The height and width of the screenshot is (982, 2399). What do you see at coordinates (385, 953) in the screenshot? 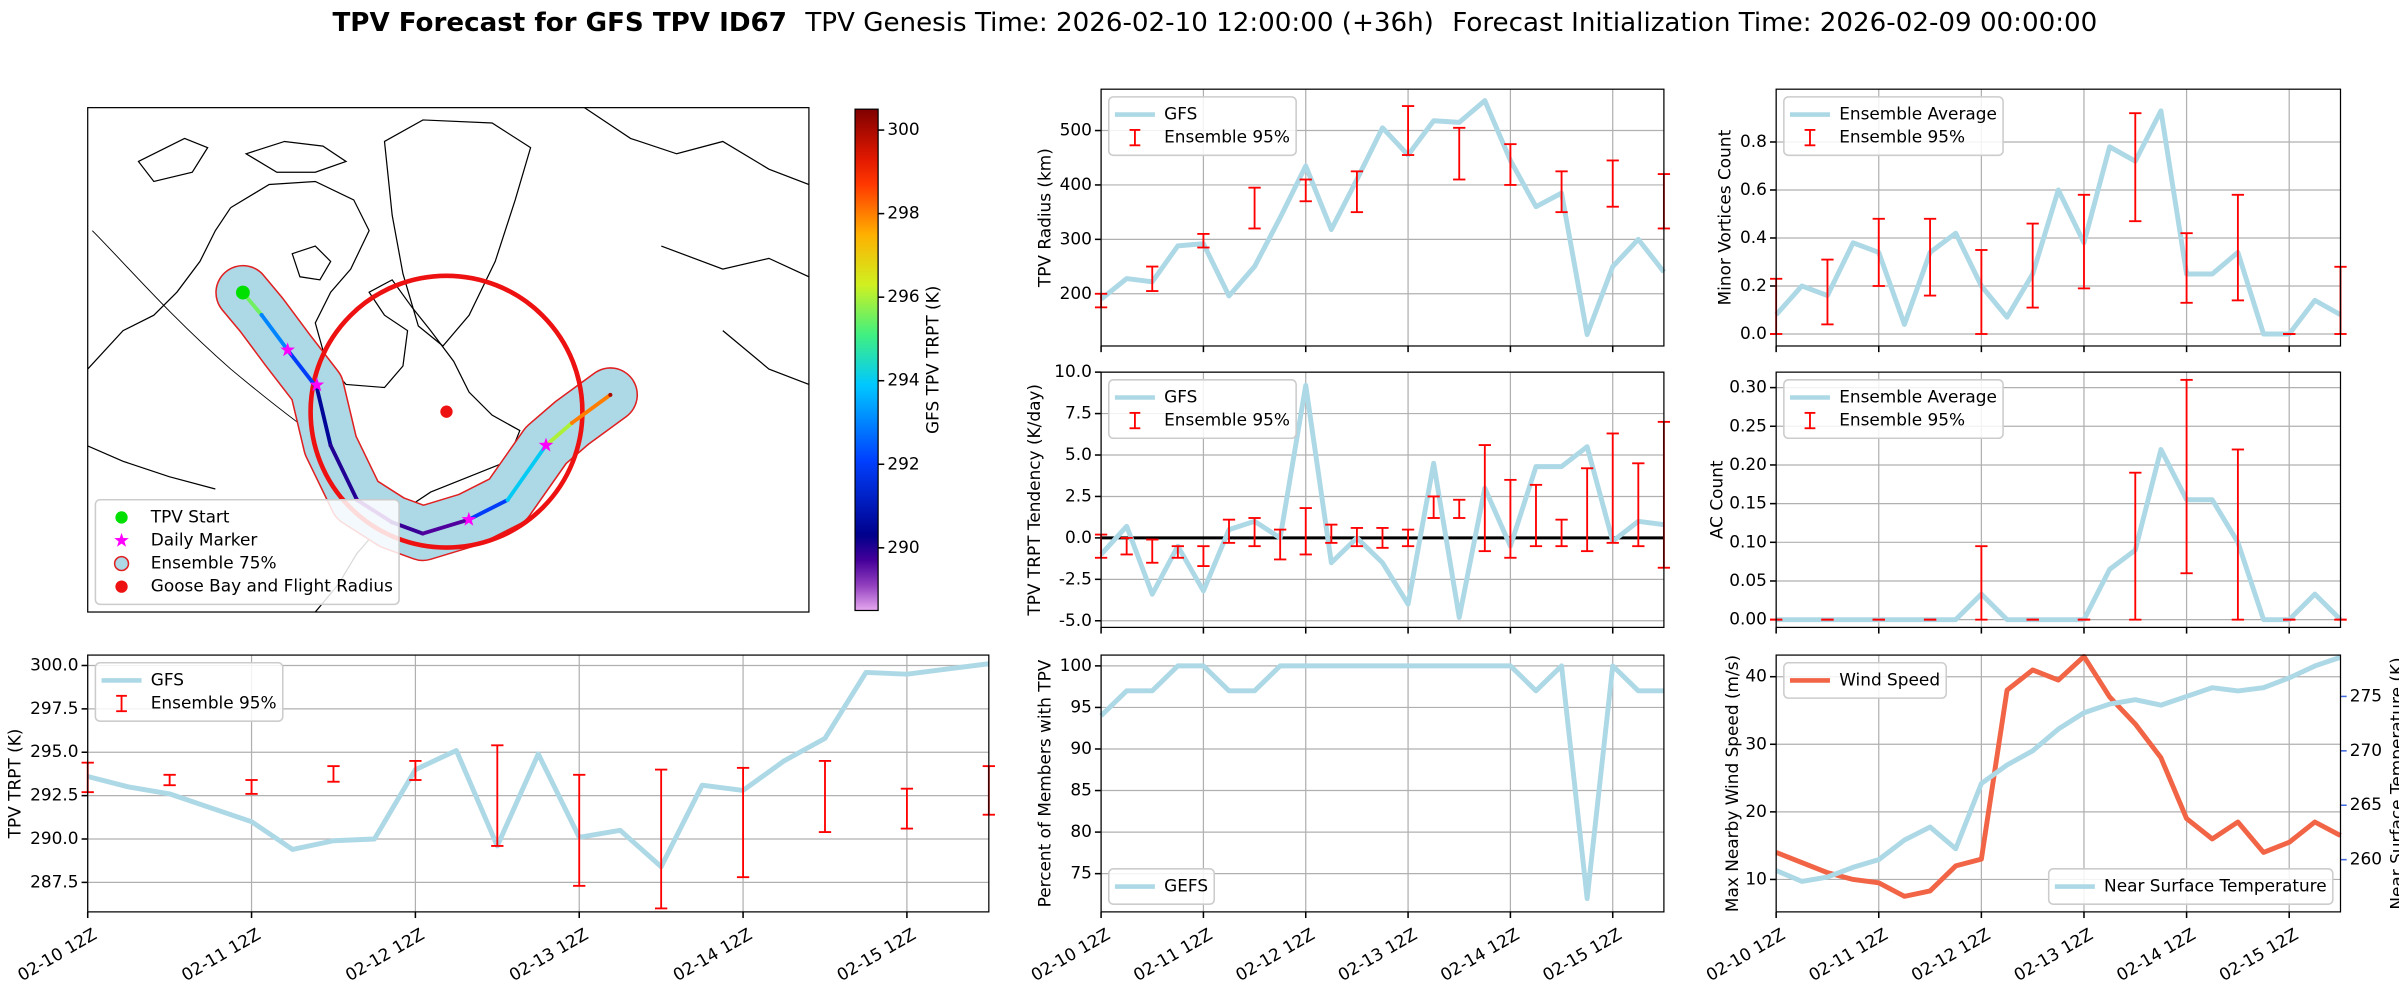
I see `x-tick-label: 02-12 12Z` at bounding box center [385, 953].